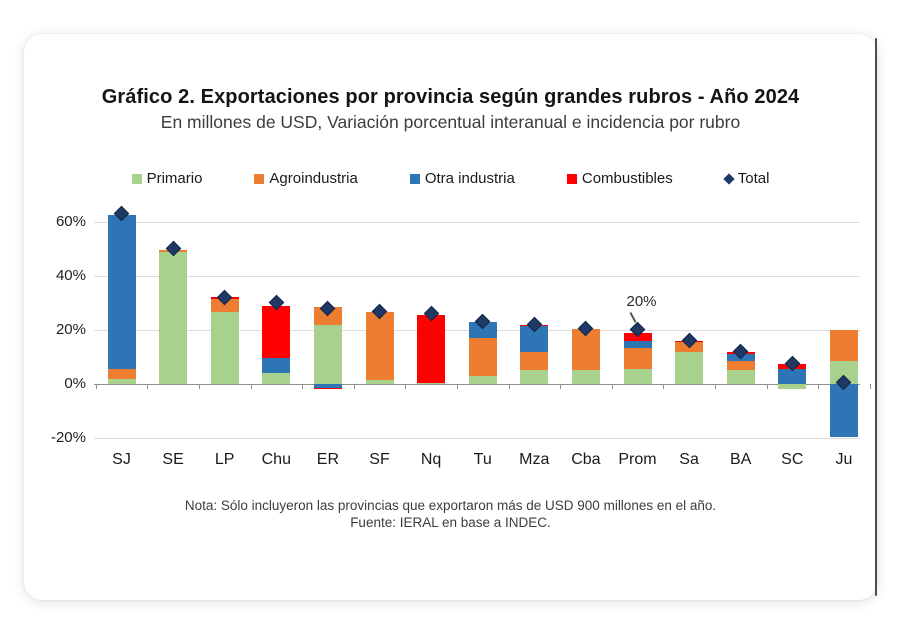  I want to click on x-axis-category-label: ER, so click(327, 459).